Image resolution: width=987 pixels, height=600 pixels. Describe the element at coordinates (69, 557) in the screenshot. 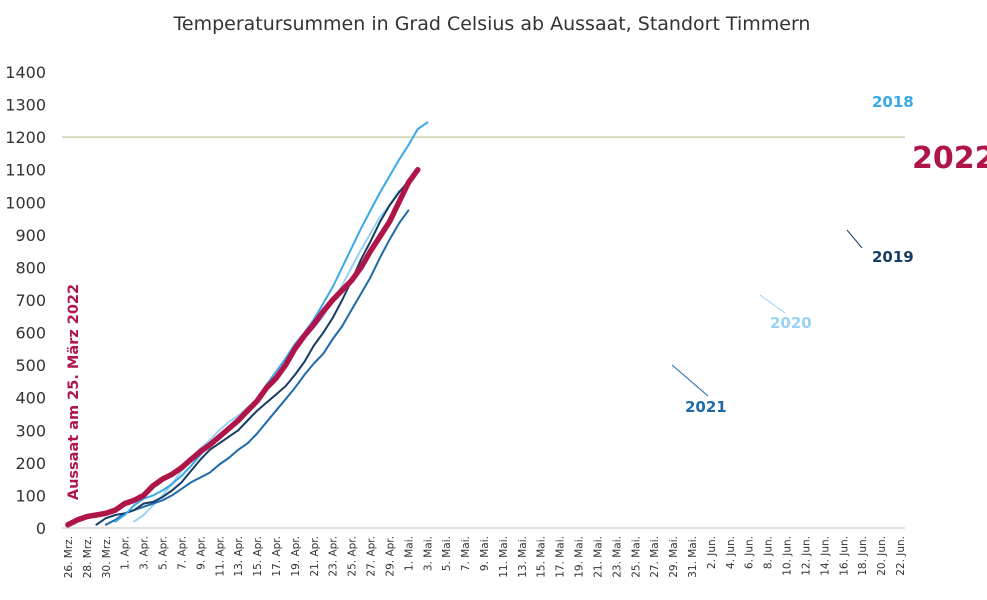

I see `x-tick-label: 26. Mrz.` at that location.